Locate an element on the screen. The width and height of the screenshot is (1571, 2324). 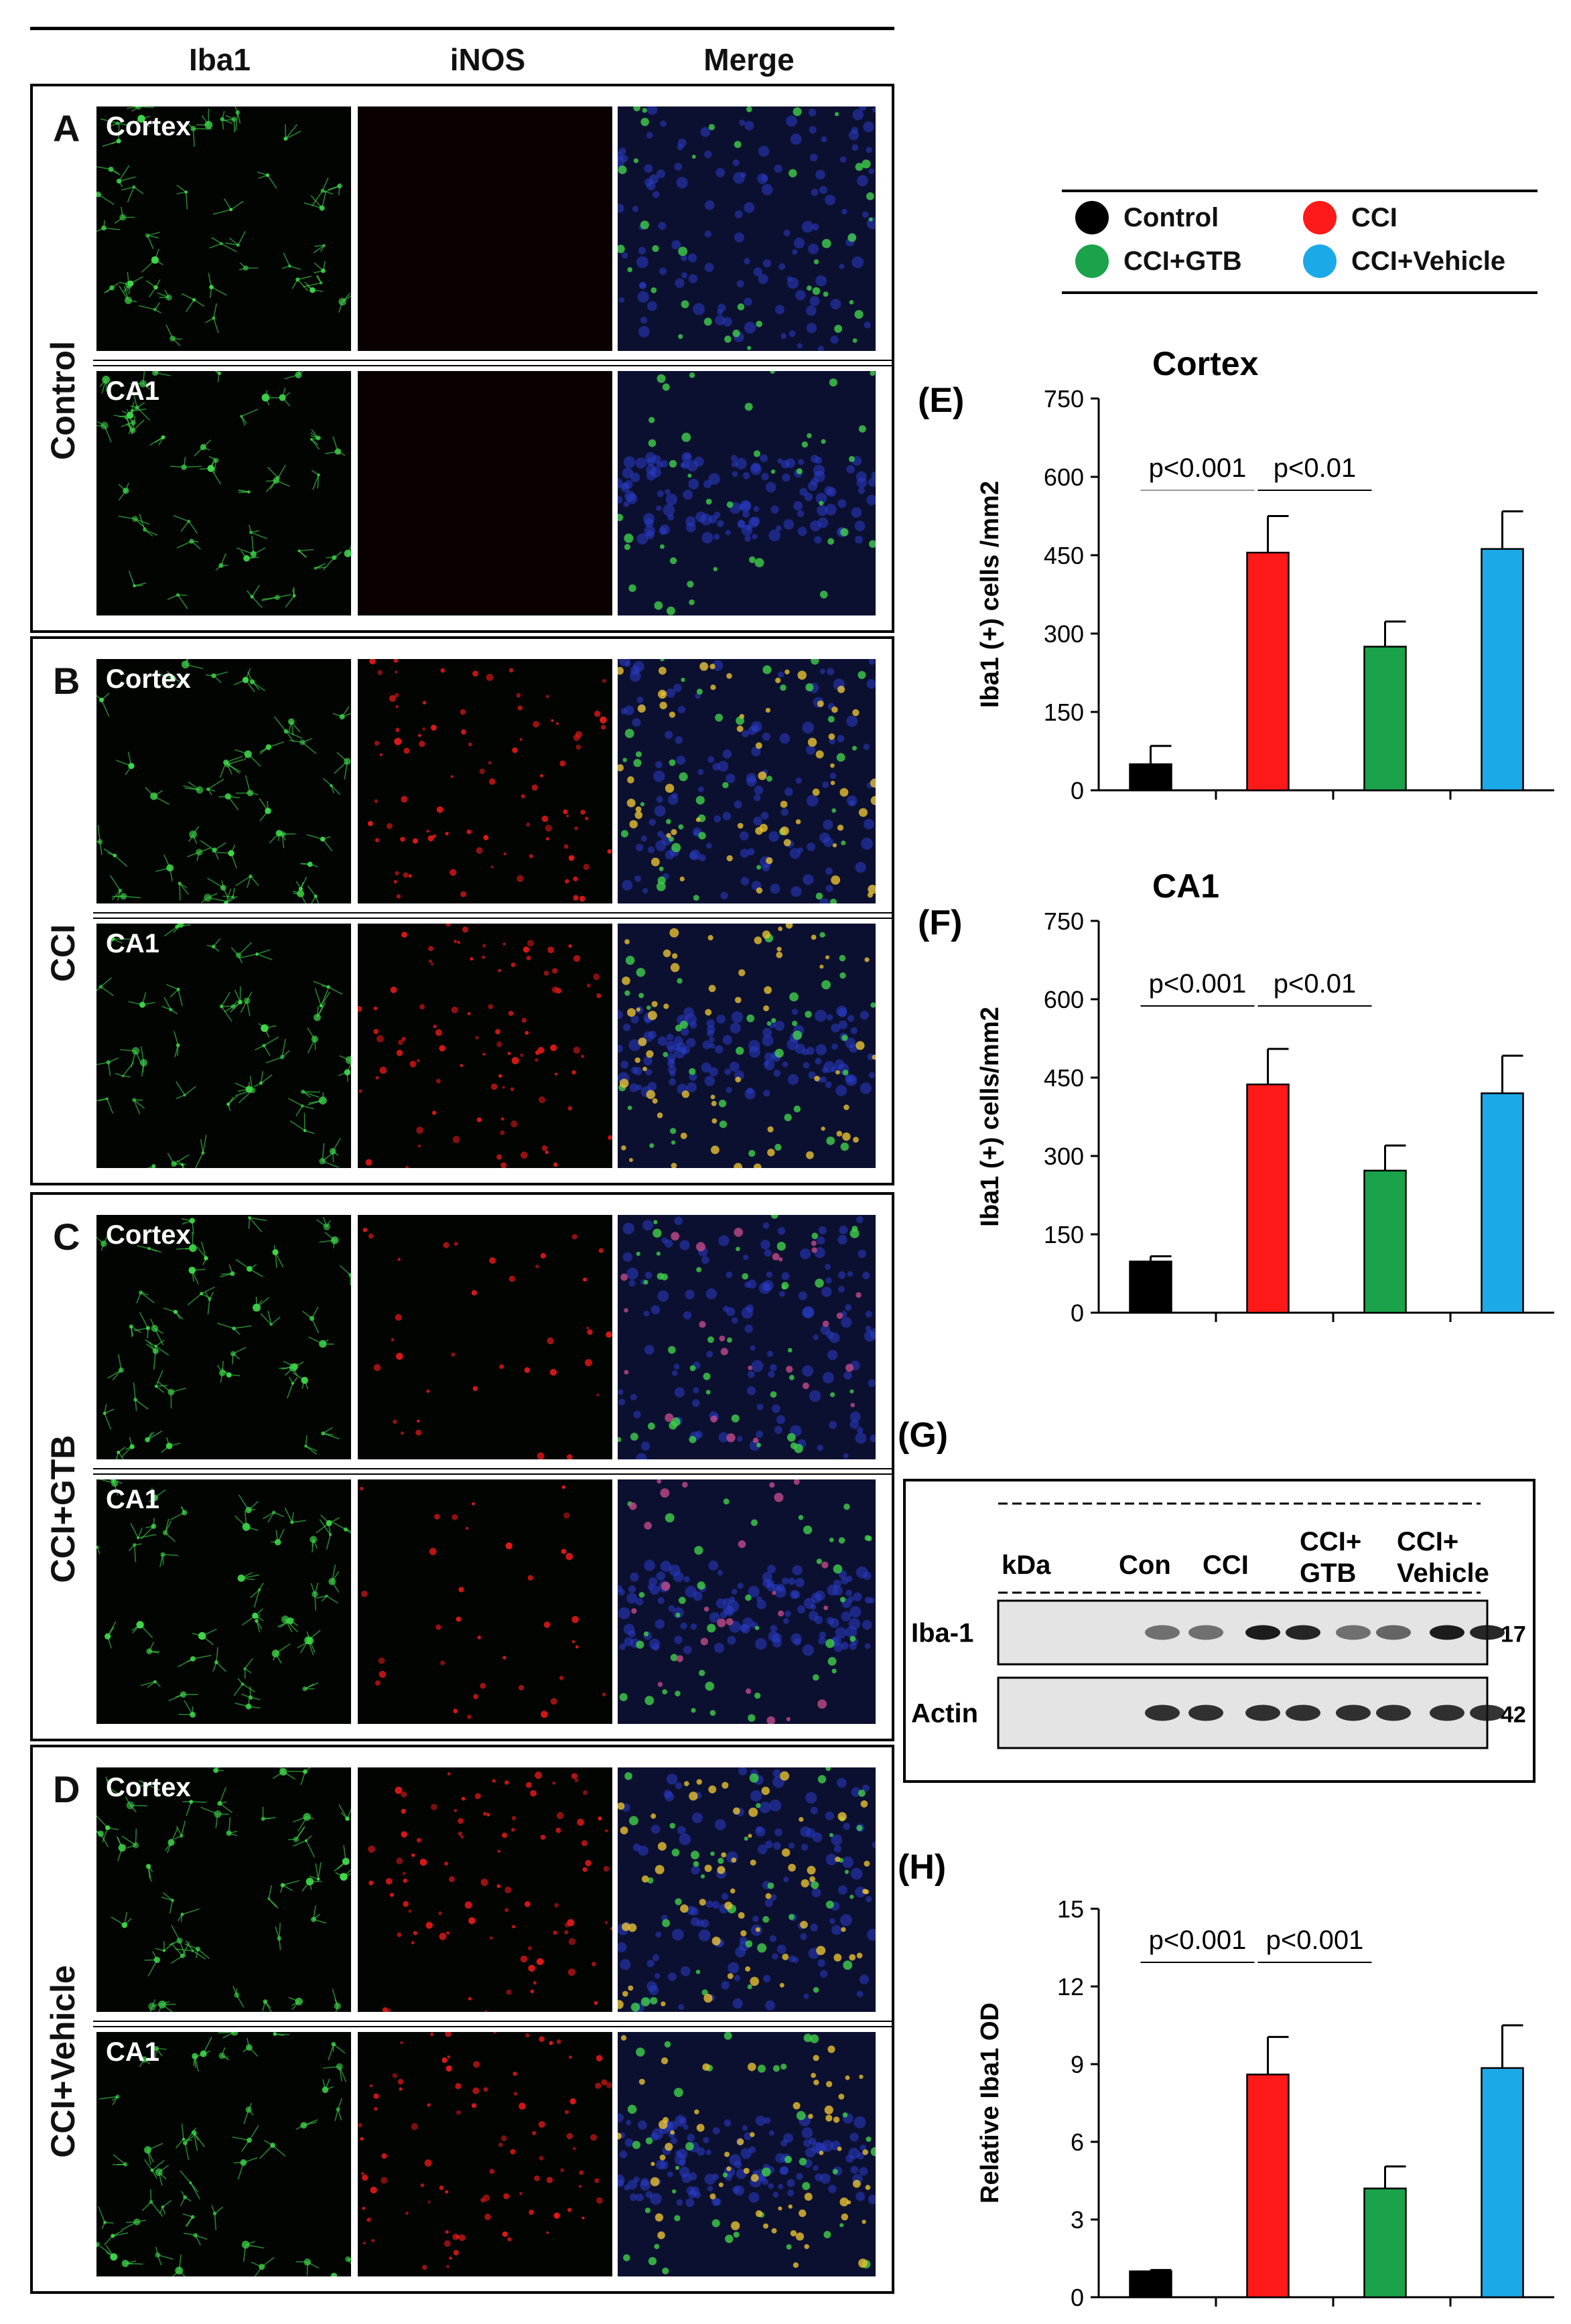
region-label: CA1 is located at coordinates (133, 1499).